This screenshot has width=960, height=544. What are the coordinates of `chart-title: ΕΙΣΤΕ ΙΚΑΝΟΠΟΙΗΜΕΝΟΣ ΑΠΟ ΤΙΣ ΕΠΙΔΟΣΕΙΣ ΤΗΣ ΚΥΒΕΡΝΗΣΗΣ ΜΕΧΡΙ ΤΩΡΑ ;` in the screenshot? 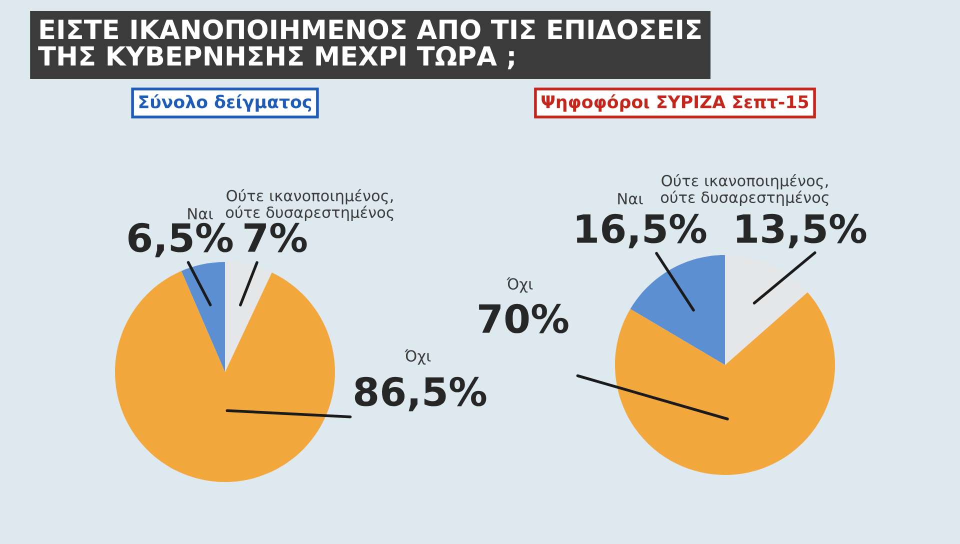 It's located at (369, 44).